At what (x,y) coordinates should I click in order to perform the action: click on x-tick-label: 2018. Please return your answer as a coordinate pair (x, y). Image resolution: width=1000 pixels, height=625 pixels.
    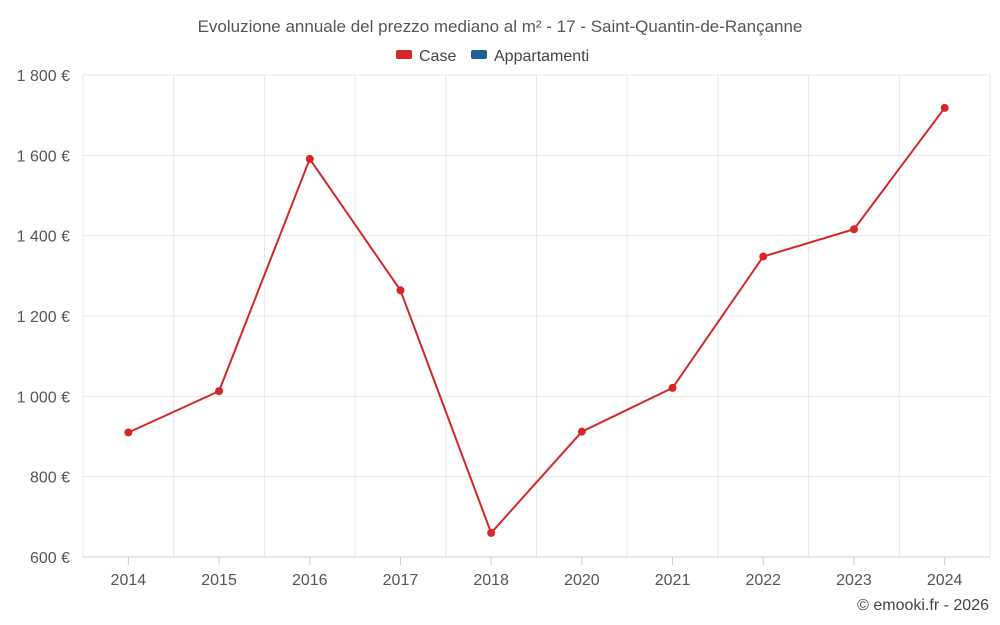
    Looking at the image, I should click on (491, 580).